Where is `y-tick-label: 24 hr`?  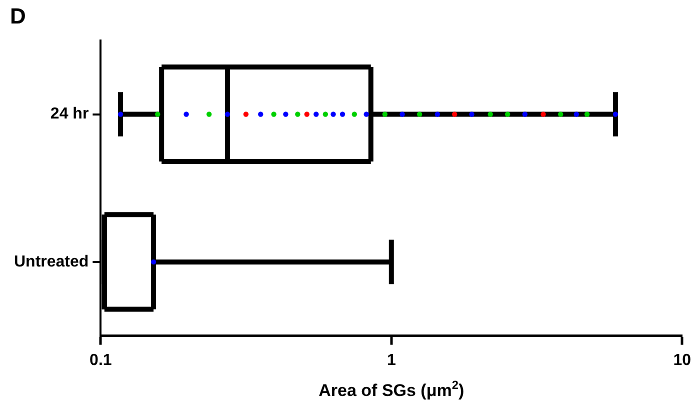 y-tick-label: 24 hr is located at coordinates (69, 114).